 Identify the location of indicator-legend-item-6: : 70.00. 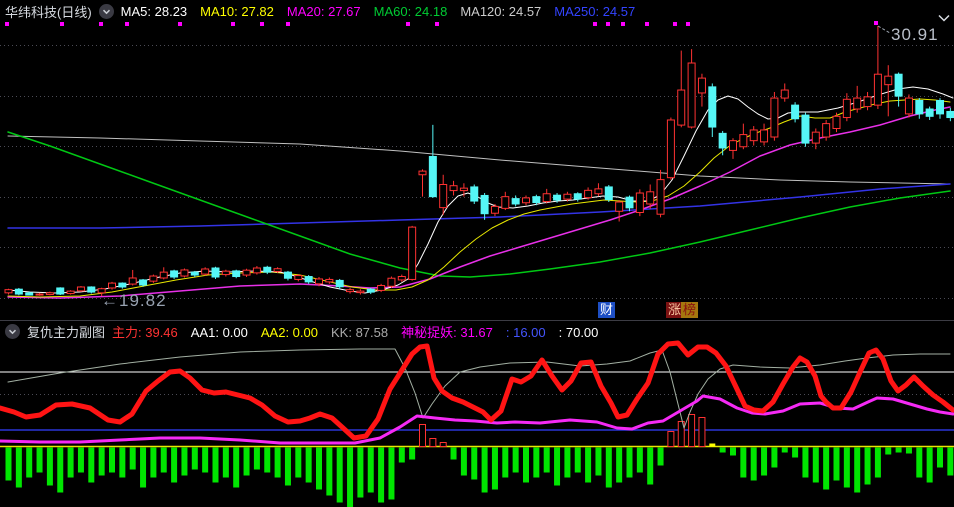
(578, 332).